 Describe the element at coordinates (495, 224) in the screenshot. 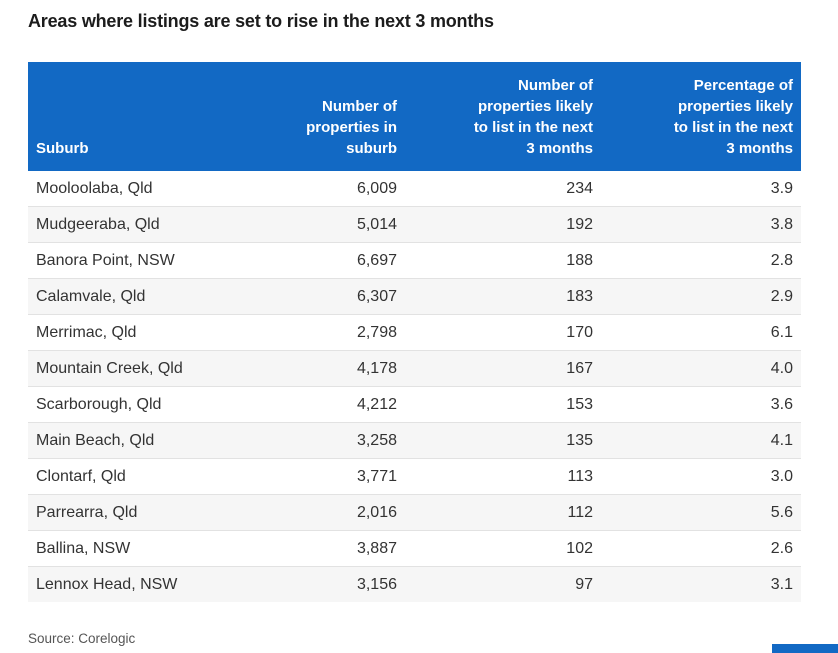

I see `likely-count-cell: 192` at that location.